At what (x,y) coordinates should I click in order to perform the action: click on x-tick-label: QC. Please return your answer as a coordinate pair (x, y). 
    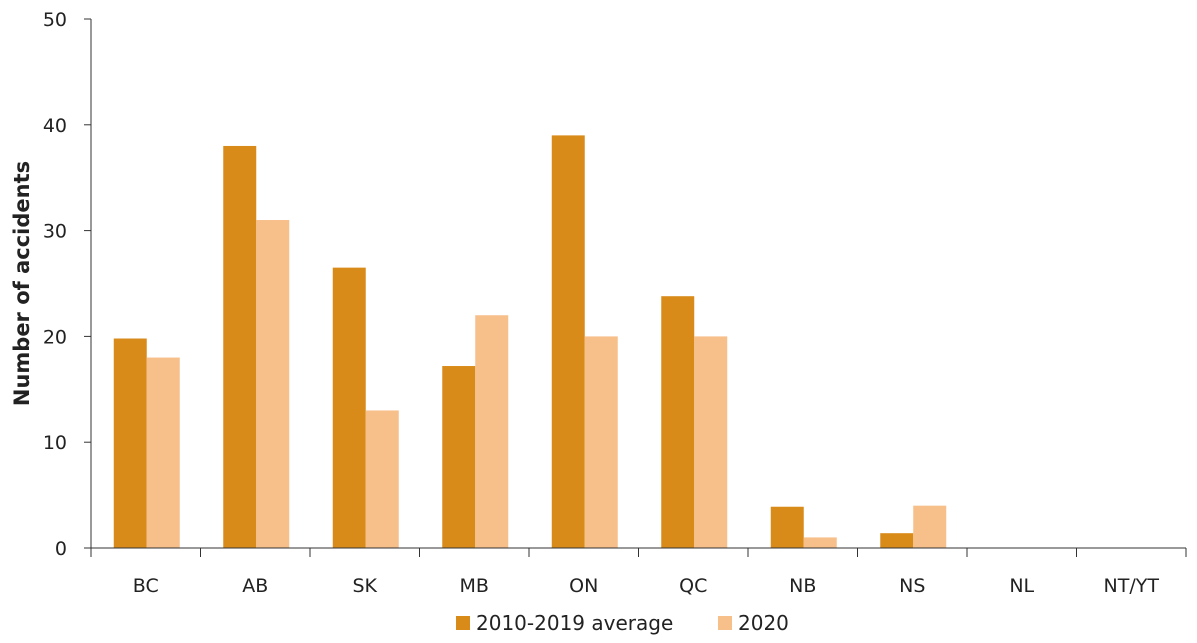
    Looking at the image, I should click on (693, 586).